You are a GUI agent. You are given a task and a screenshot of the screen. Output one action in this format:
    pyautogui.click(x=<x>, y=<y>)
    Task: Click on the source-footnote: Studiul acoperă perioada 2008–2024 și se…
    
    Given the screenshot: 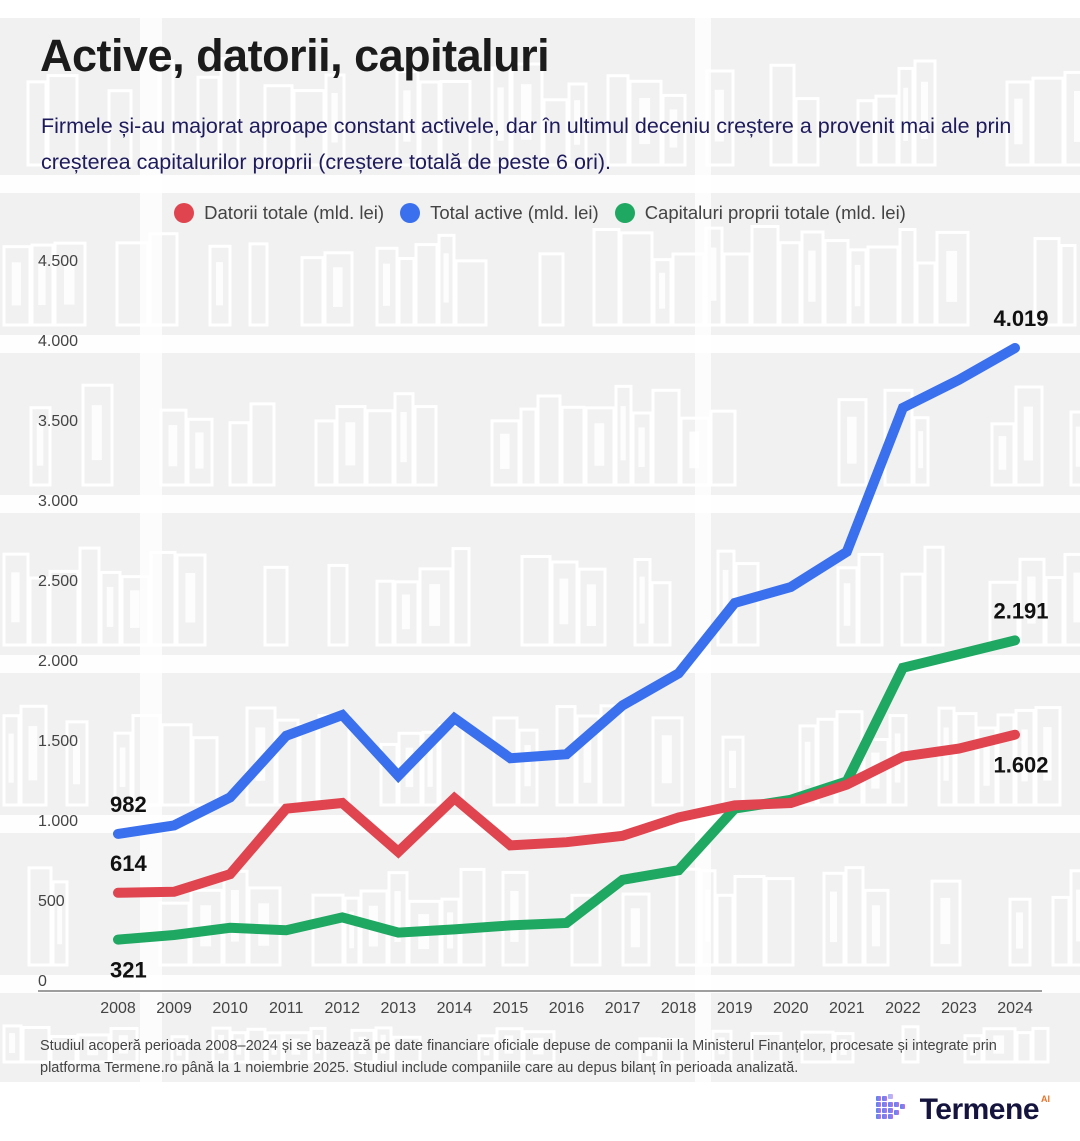 What is the action you would take?
    pyautogui.click(x=518, y=1057)
    